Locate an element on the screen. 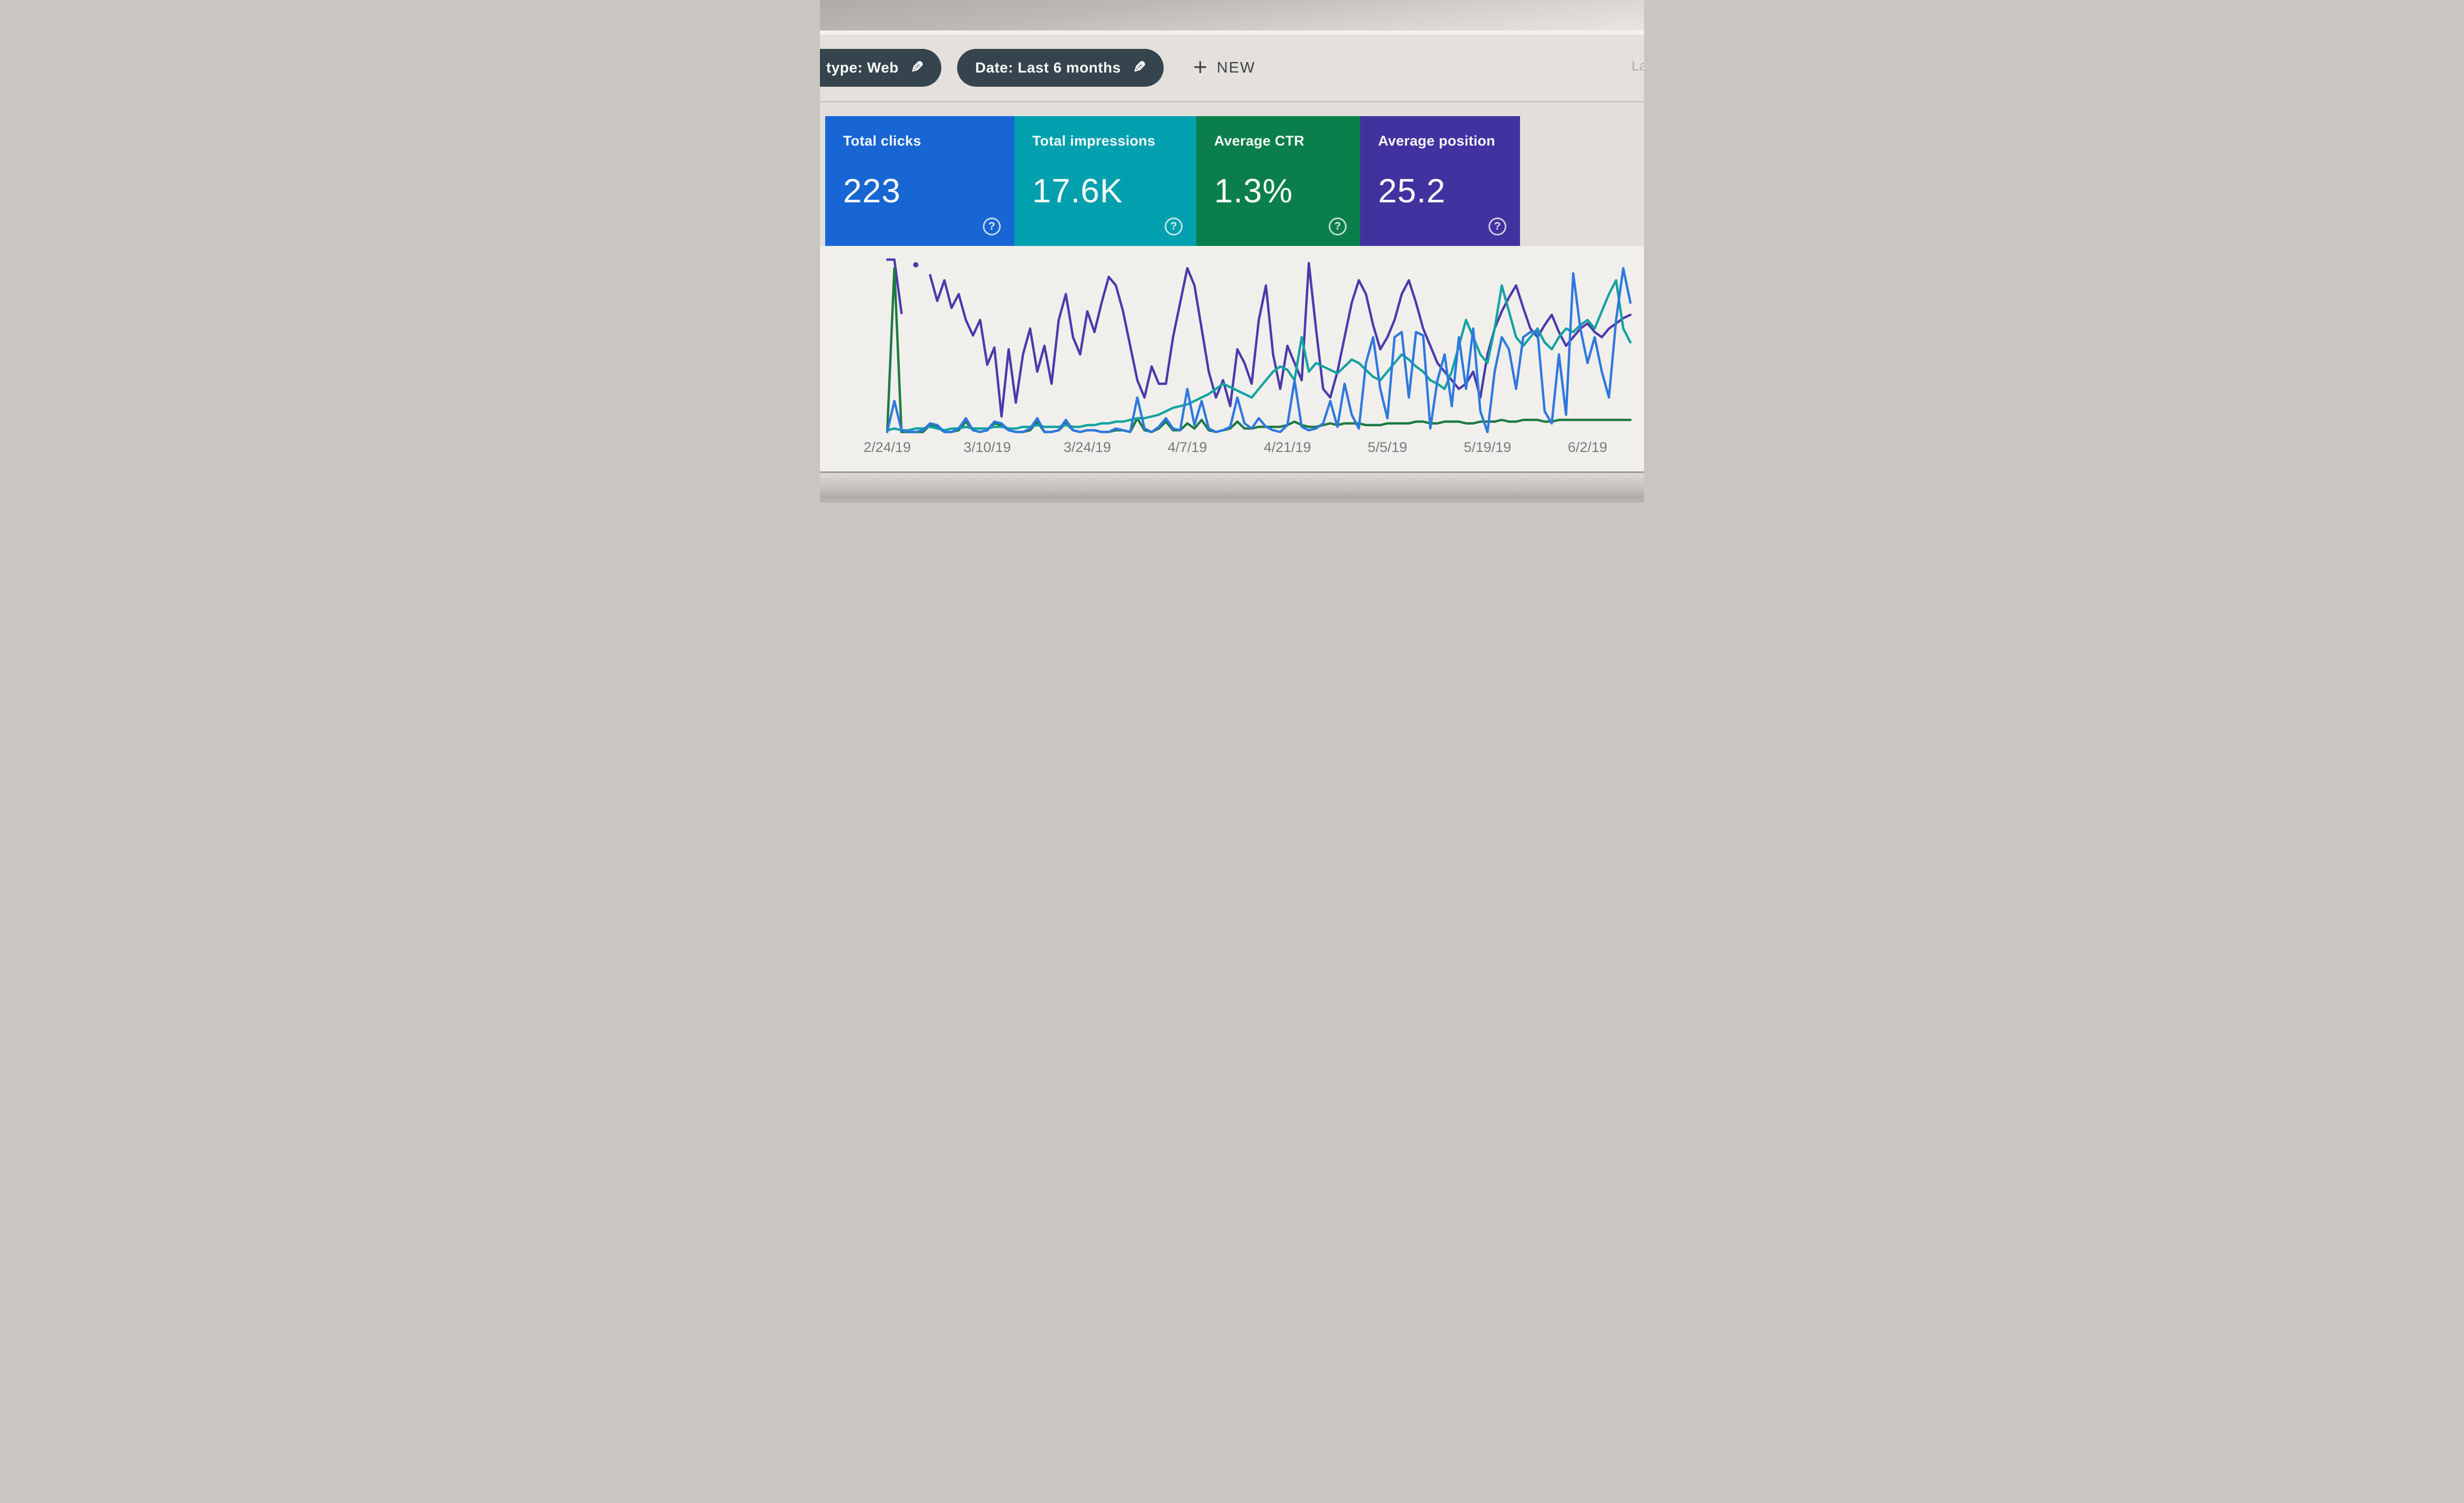  x-axis-label: 4/21/19 is located at coordinates (1288, 447).